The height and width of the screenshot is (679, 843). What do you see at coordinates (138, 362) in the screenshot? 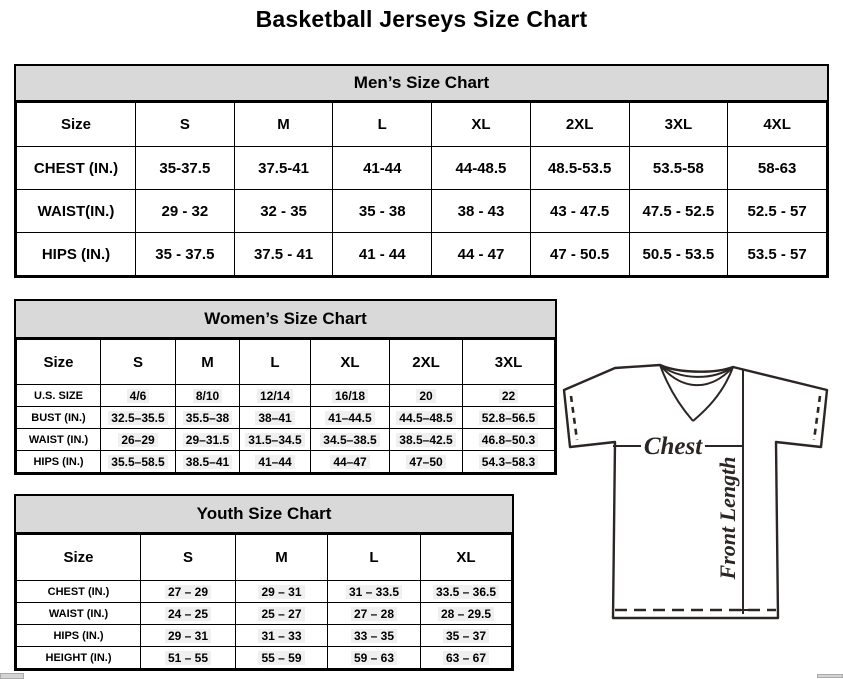
I see `column-header: S` at bounding box center [138, 362].